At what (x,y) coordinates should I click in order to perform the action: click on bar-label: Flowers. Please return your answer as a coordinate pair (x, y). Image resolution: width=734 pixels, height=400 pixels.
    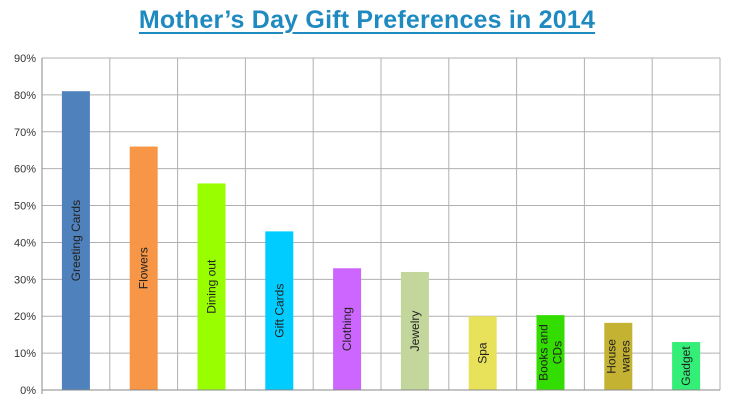
    Looking at the image, I should click on (144, 268).